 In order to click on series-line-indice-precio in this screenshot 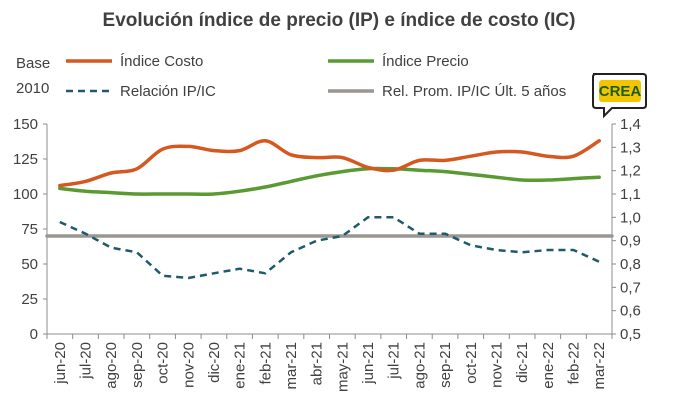, I will do `click(329, 181)`.